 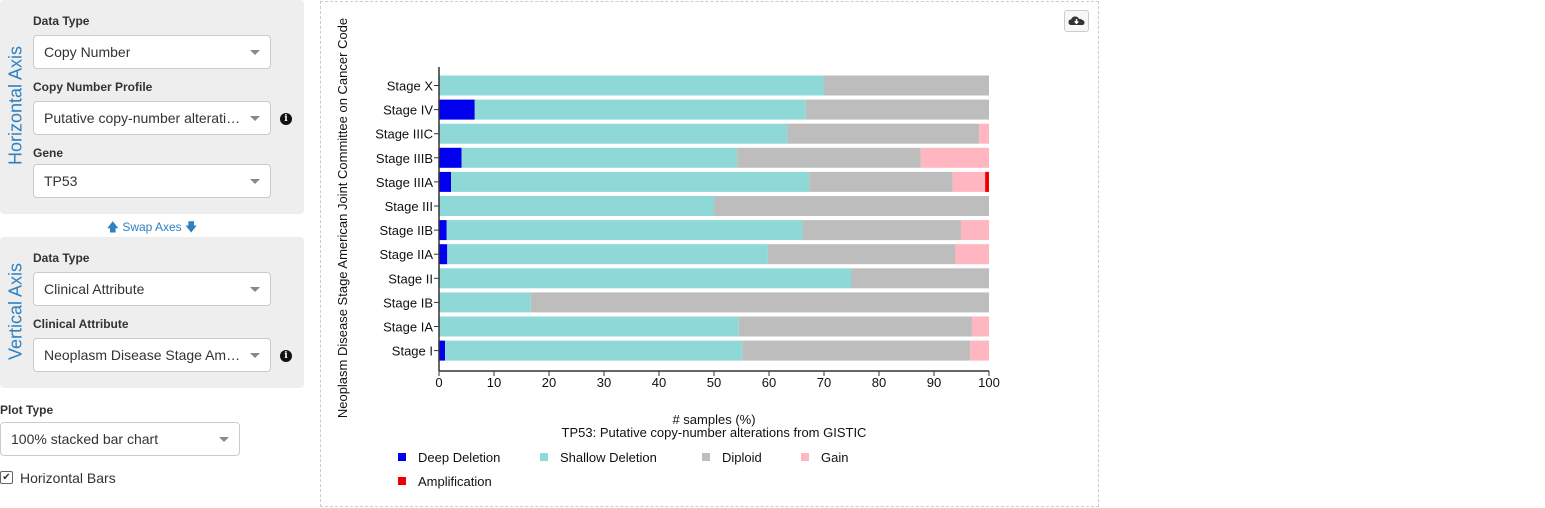 I want to click on cloud-download-icon, so click(x=1076, y=20).